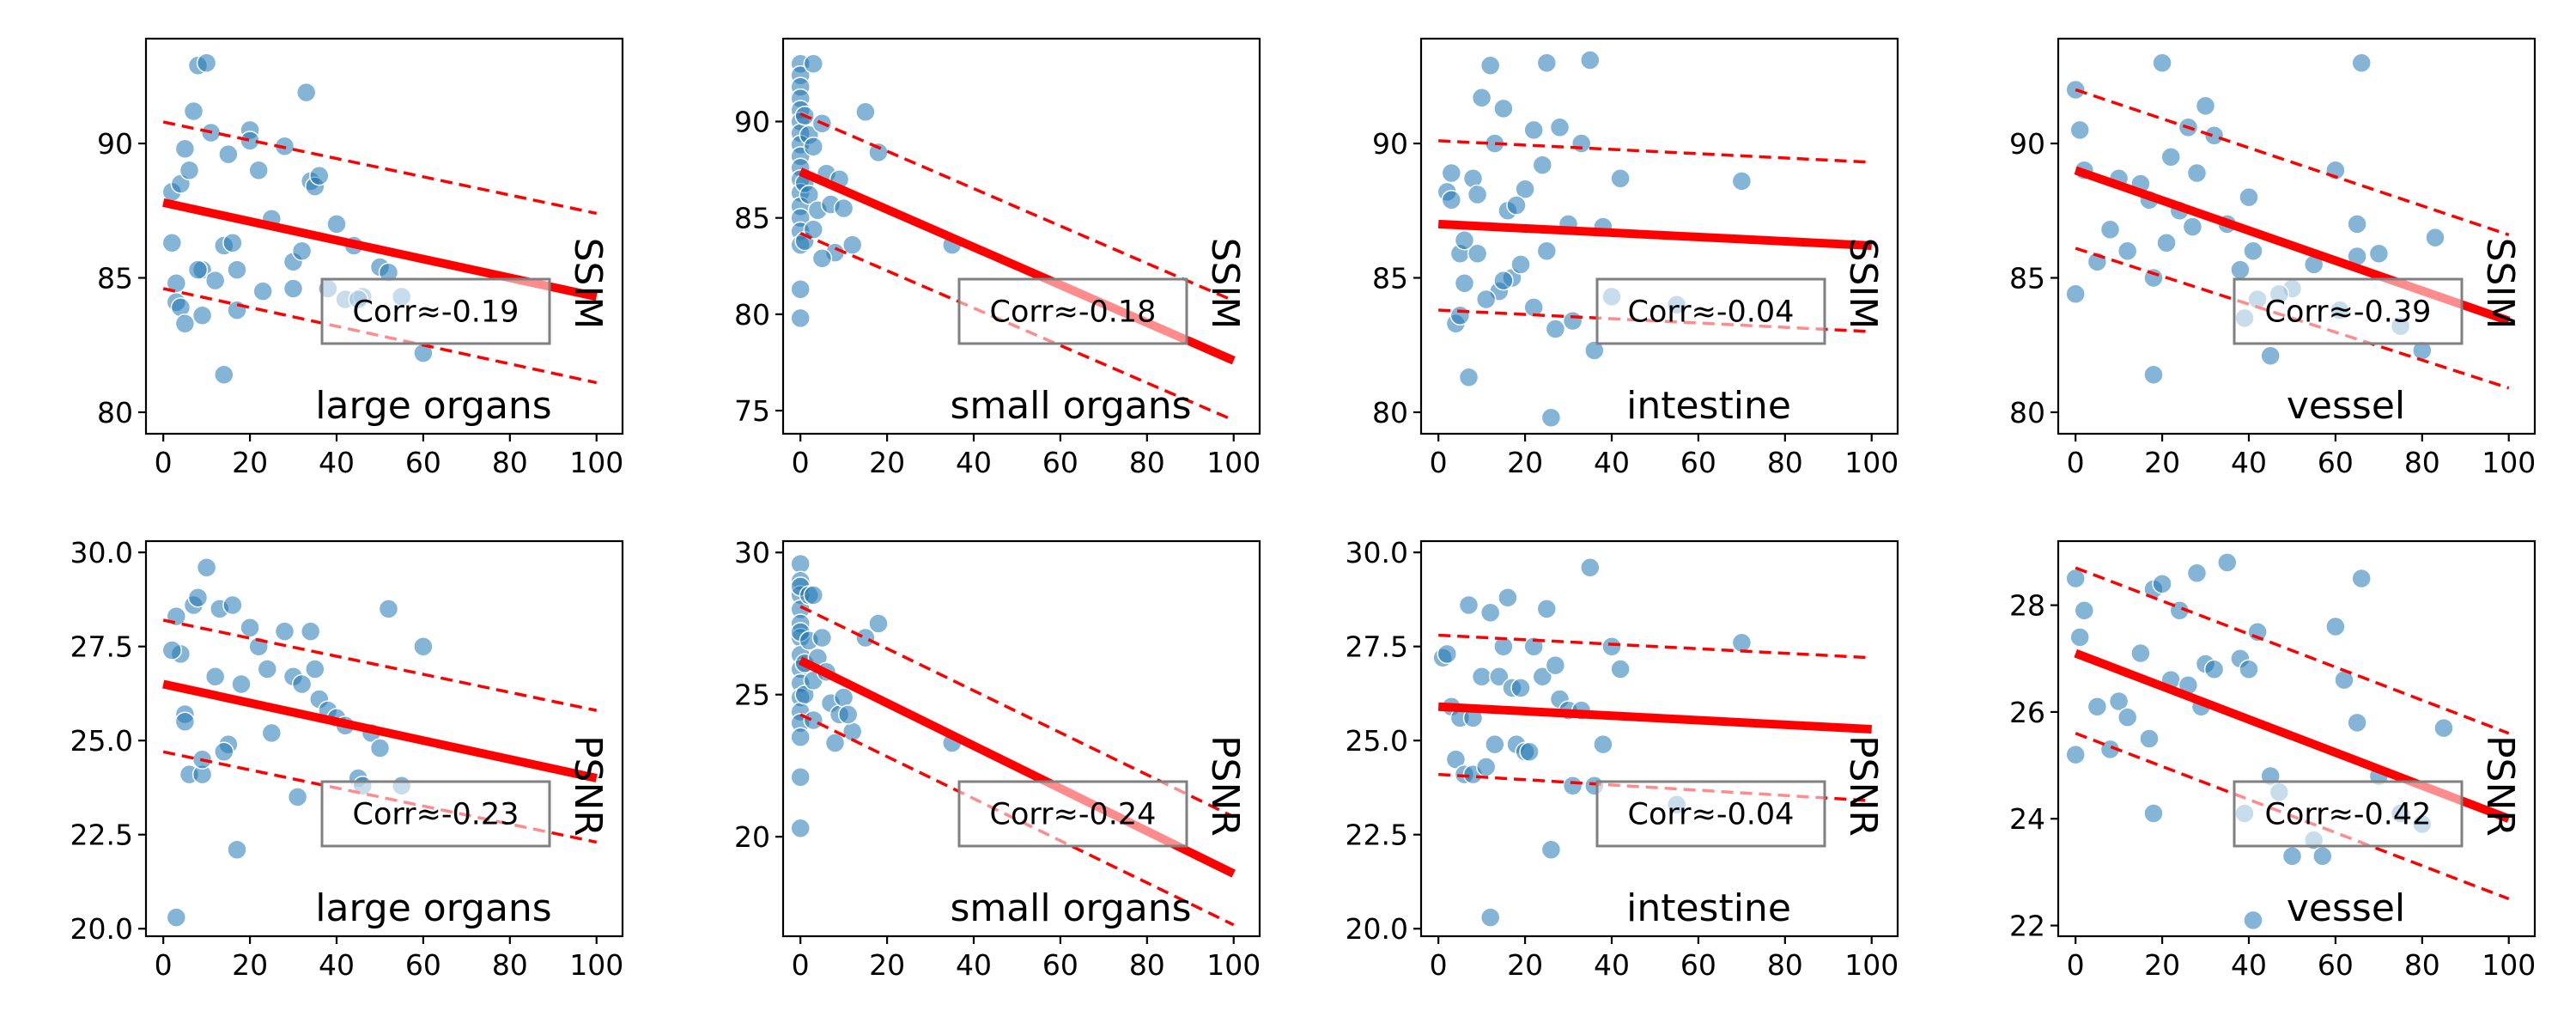 This screenshot has width=2576, height=1035. Describe the element at coordinates (2346, 908) in the screenshot. I see `group-label: vessel` at that location.